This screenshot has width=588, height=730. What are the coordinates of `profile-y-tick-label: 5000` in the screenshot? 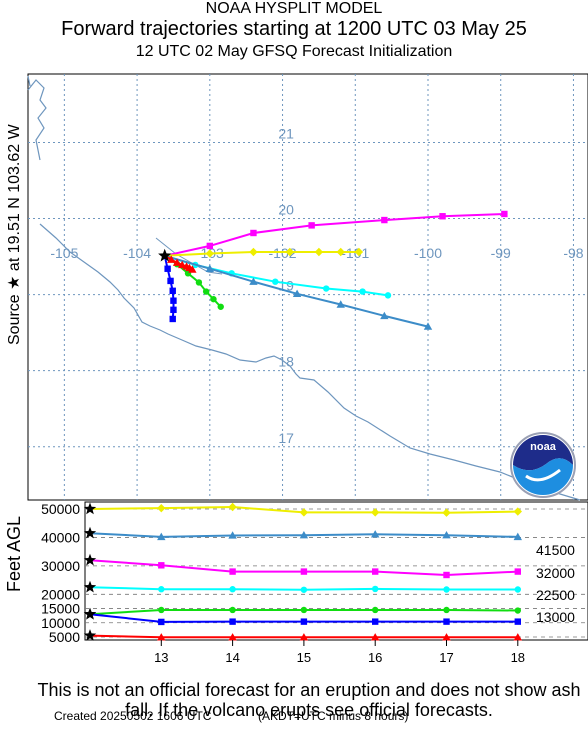 It's located at (64, 637).